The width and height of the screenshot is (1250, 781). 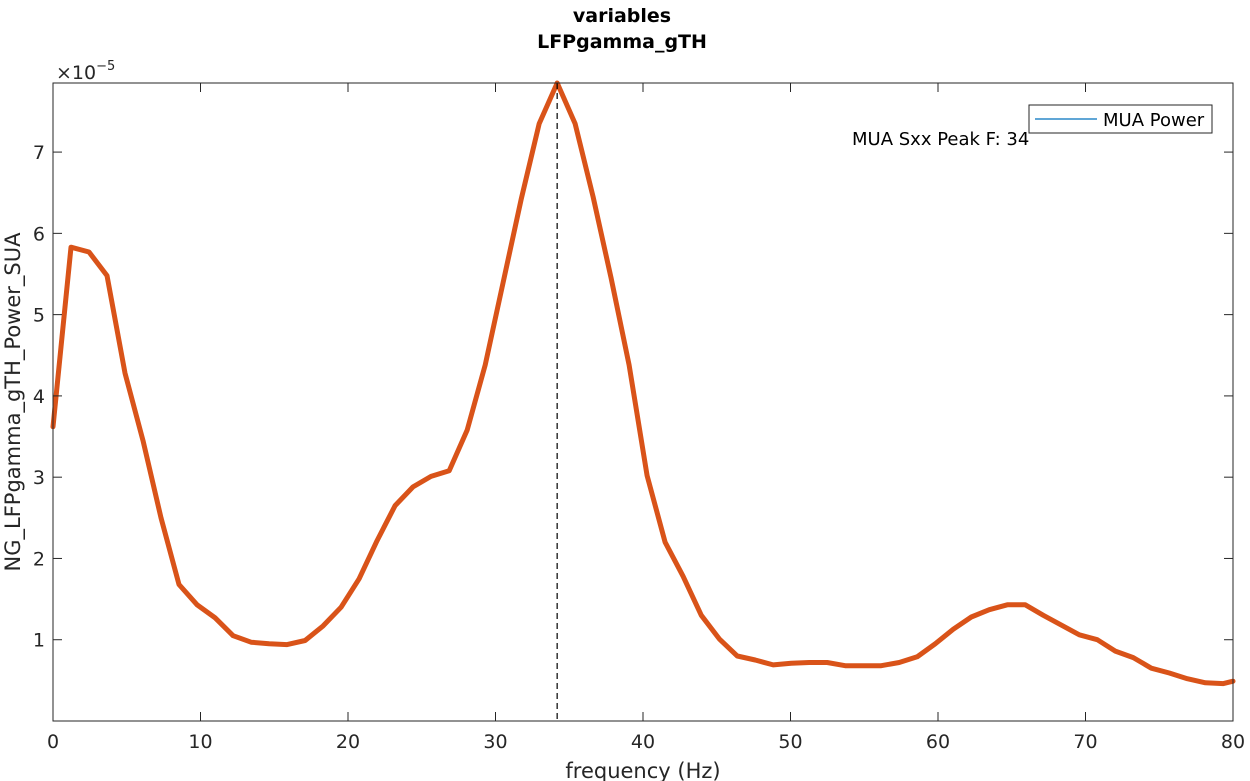 I want to click on y-exponent-label: ×10⁻⁵, so click(x=85, y=71).